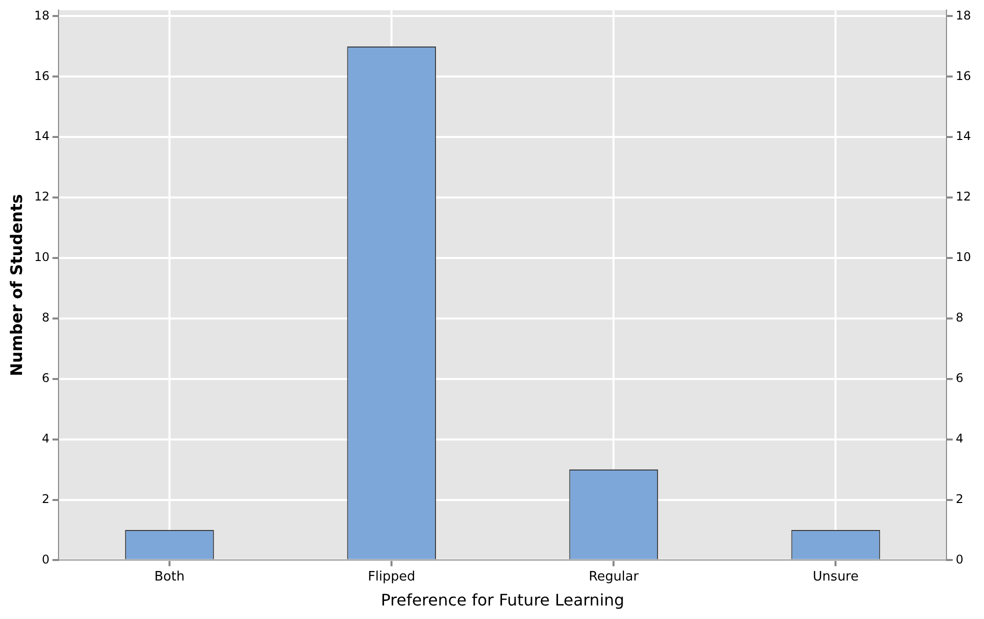 The height and width of the screenshot is (619, 984). Describe the element at coordinates (964, 197) in the screenshot. I see `y2-tick-label: 12` at that location.